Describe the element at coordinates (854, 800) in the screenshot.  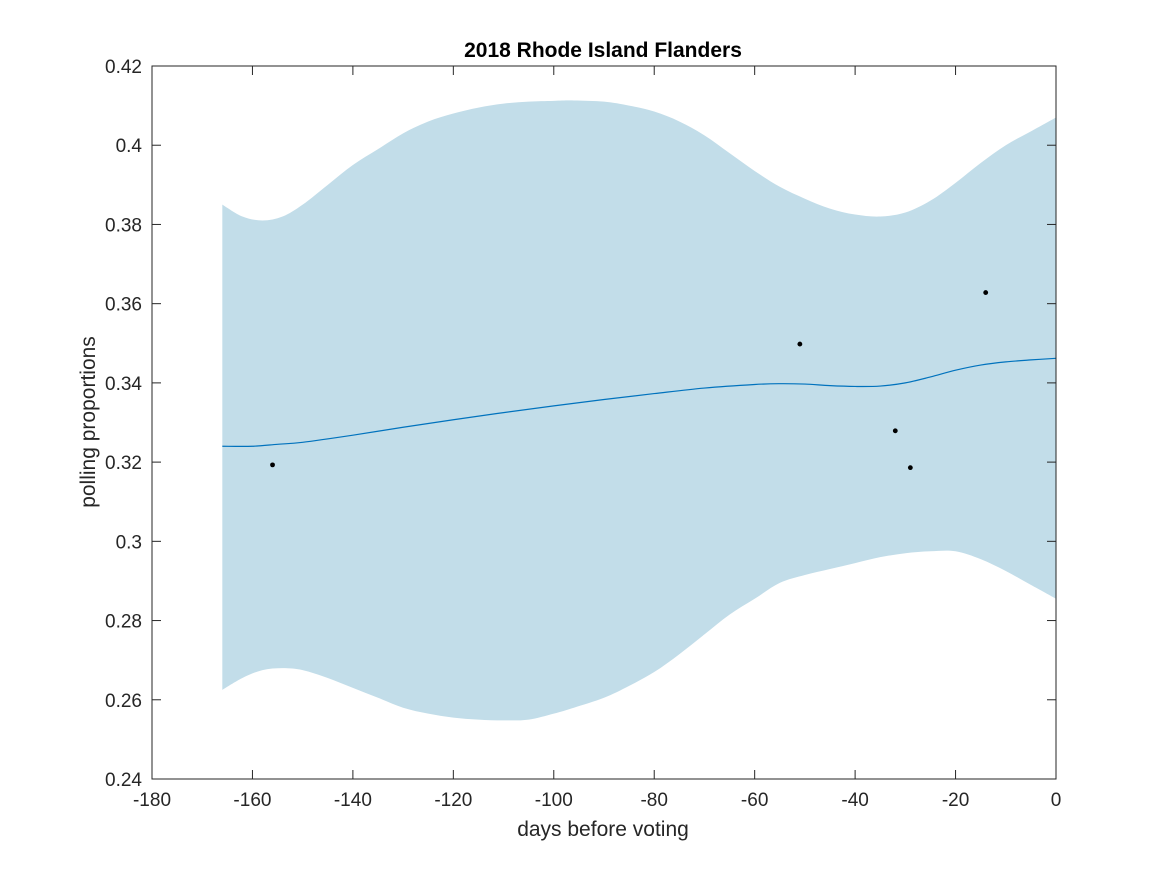
I see `x-tick-label: -40` at that location.